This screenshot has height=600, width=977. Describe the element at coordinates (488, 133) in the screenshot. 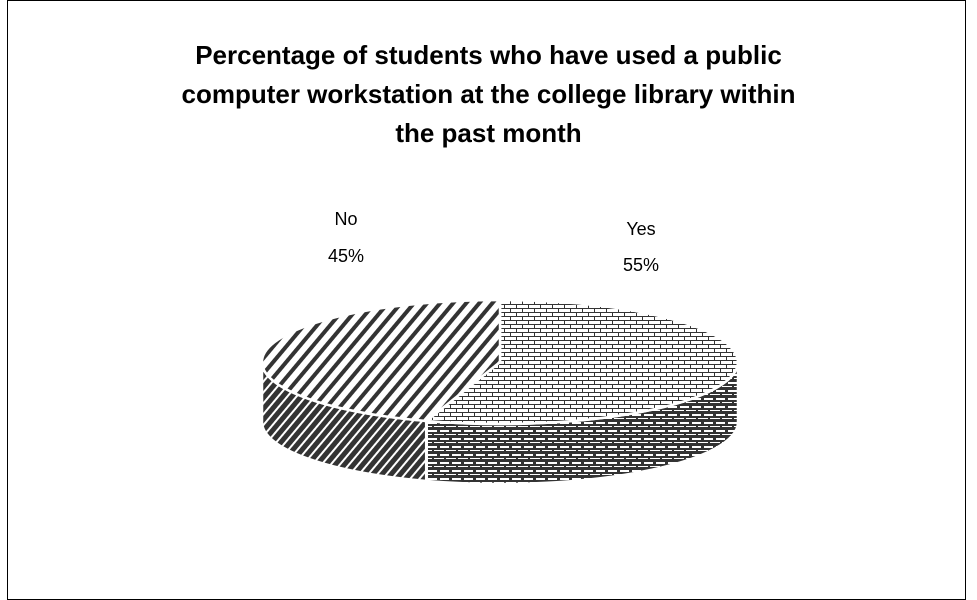

I see `chart-title-line-3: the past month` at that location.